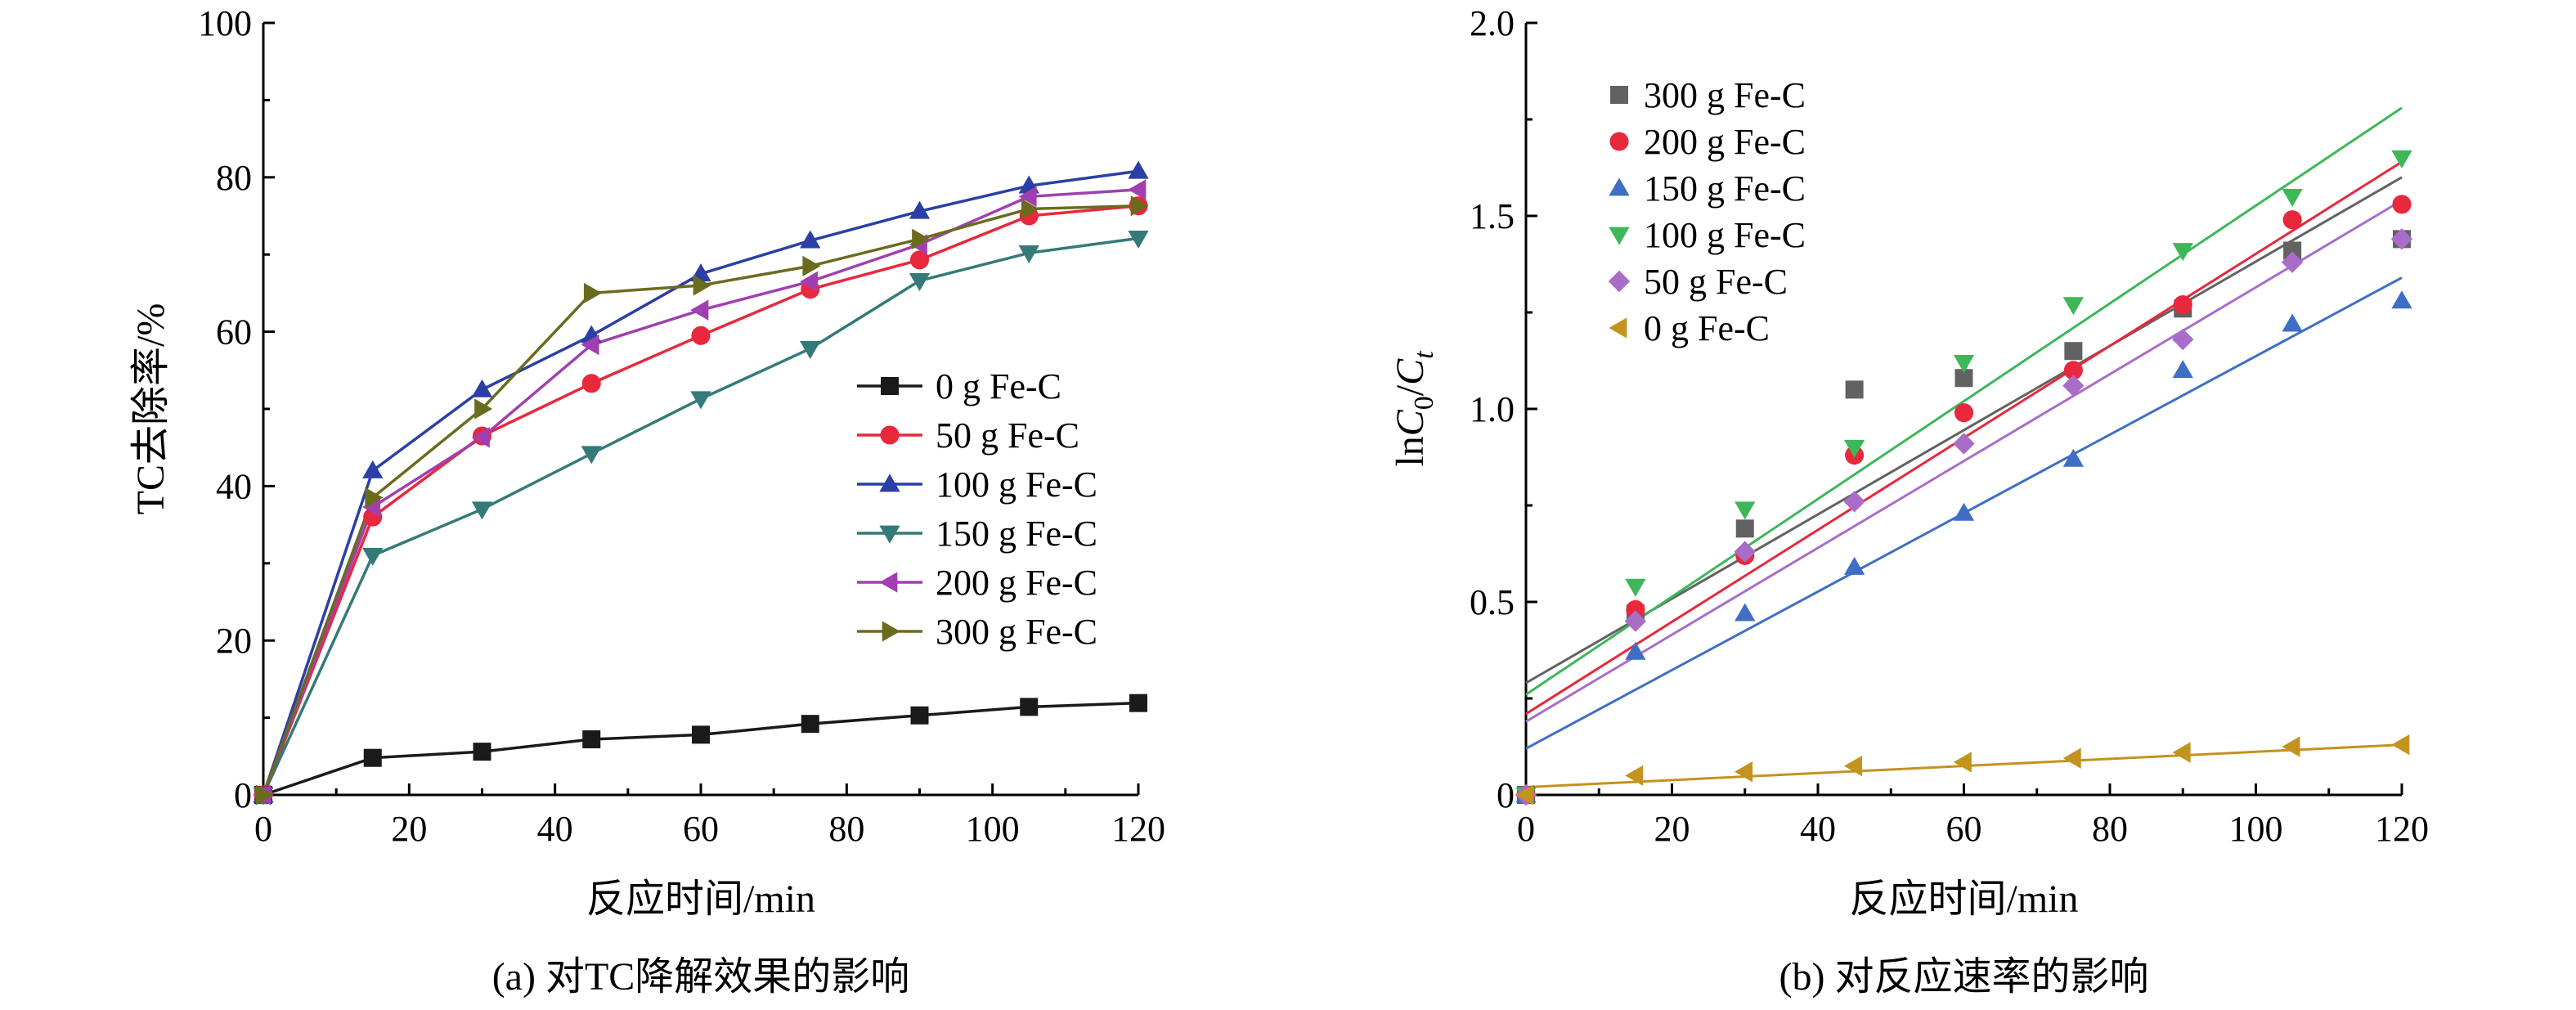  What do you see at coordinates (225, 23) in the screenshot?
I see `y-tick-label: 100` at bounding box center [225, 23].